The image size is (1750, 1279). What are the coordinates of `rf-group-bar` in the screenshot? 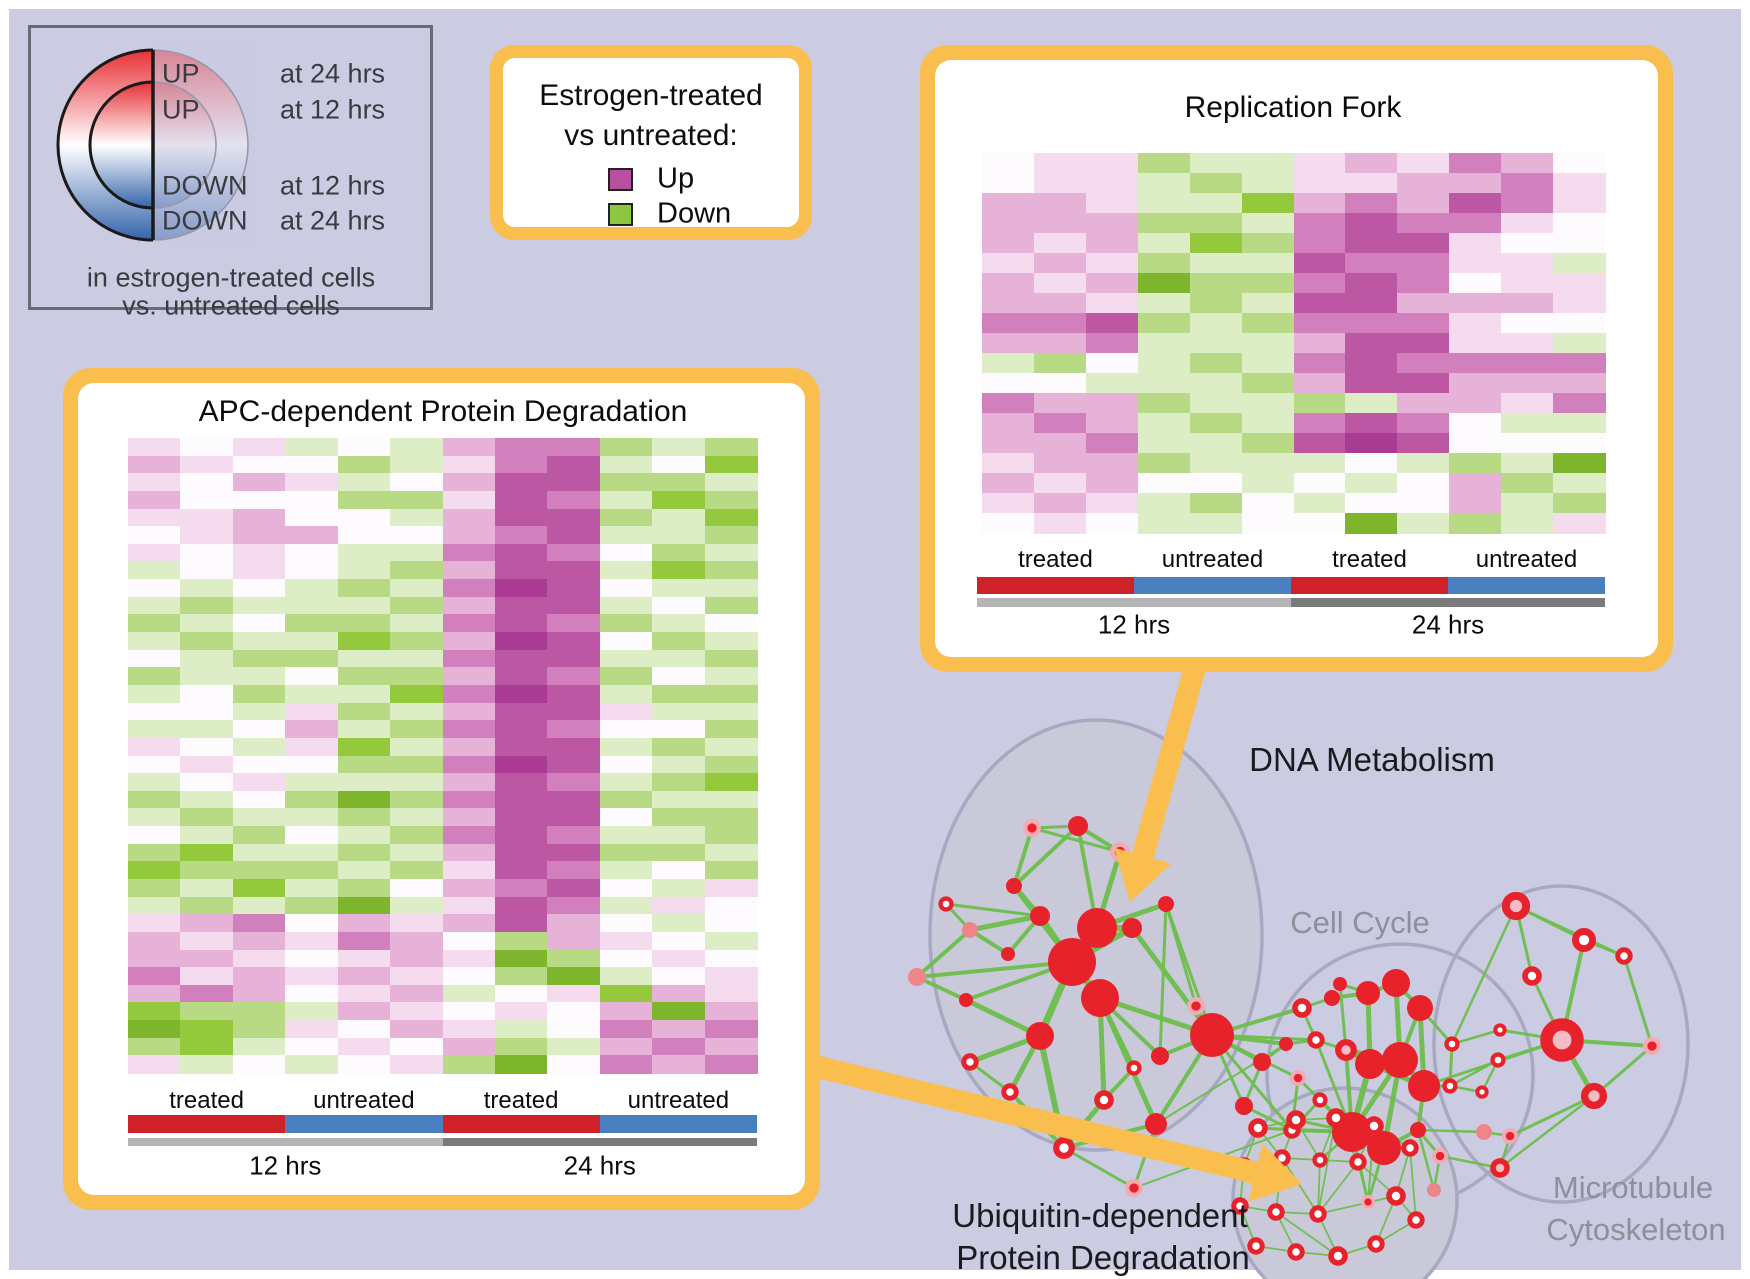 It's located at (1055, 585).